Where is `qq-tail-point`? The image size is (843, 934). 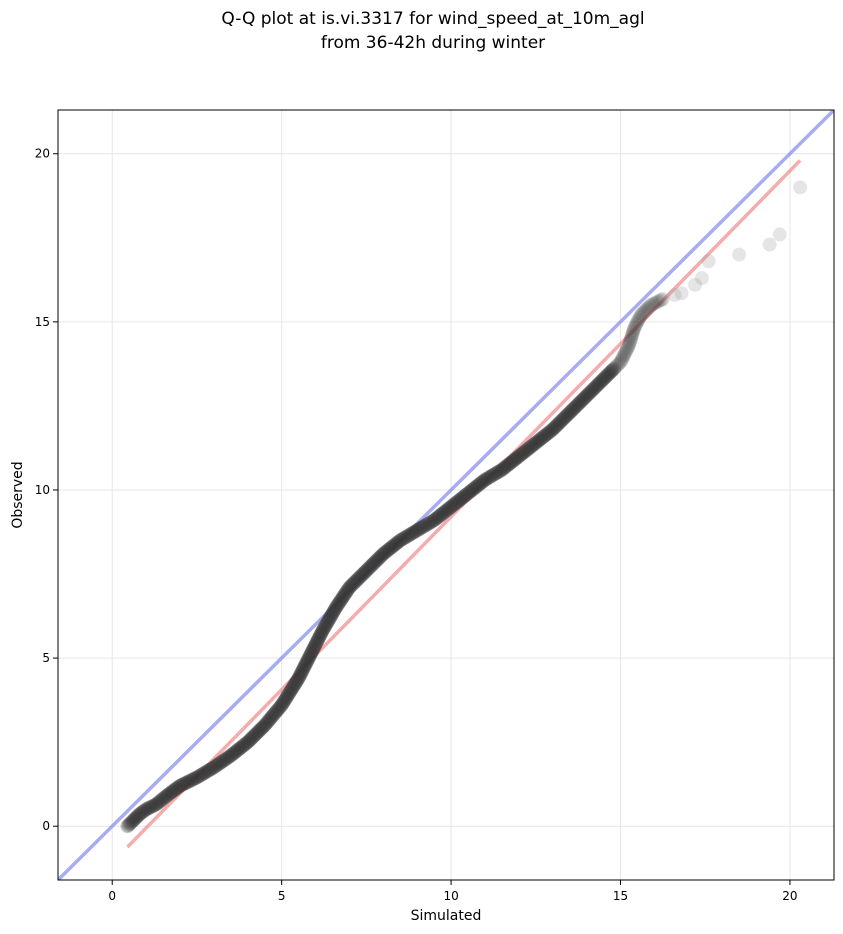 qq-tail-point is located at coordinates (681, 293).